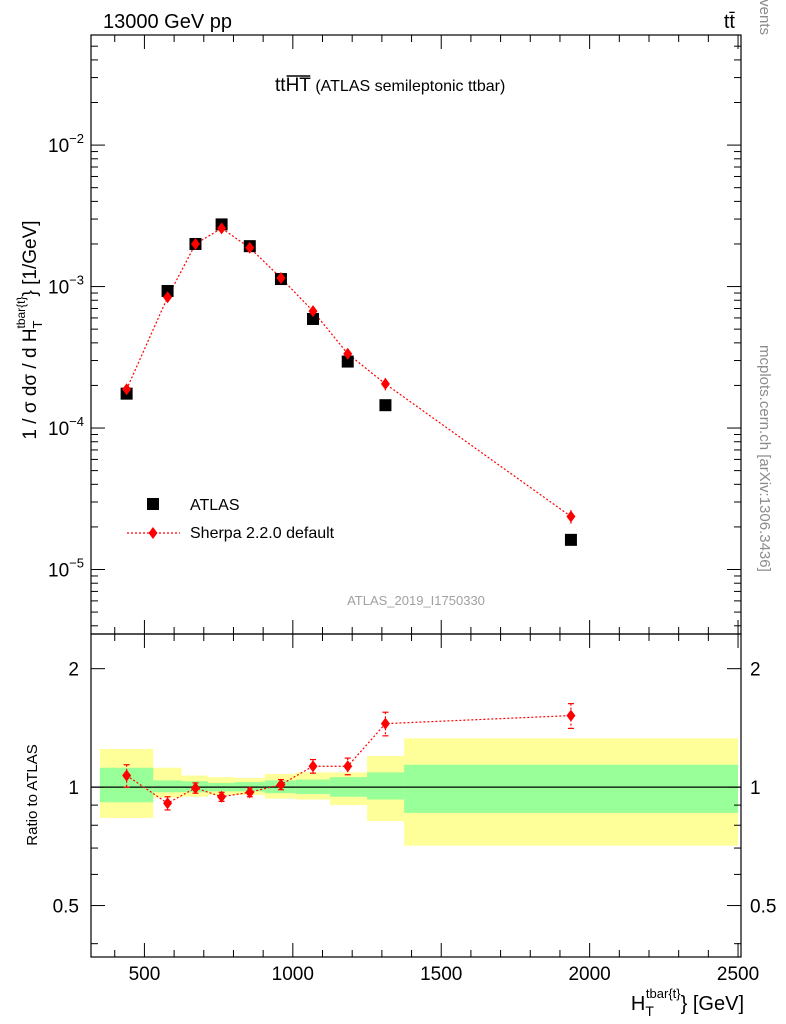 This screenshot has height=1024, width=786. I want to click on ratio-y-tick-label-right: 0.5, so click(763, 907).